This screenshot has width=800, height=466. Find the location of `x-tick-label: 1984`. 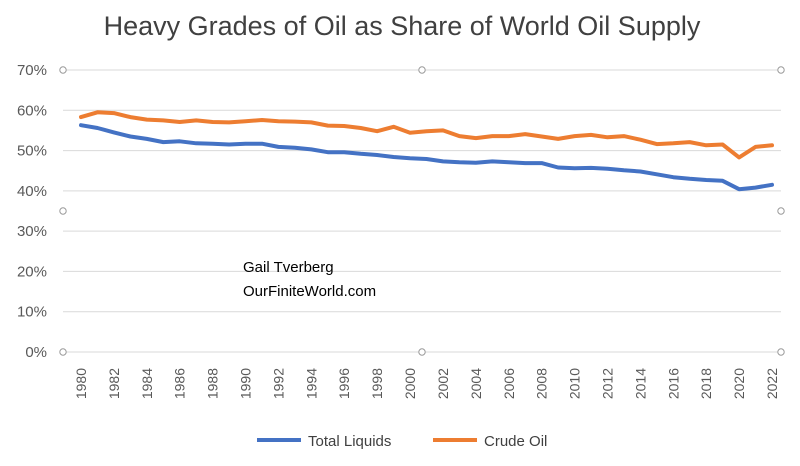

x-tick-label: 1984 is located at coordinates (147, 383).